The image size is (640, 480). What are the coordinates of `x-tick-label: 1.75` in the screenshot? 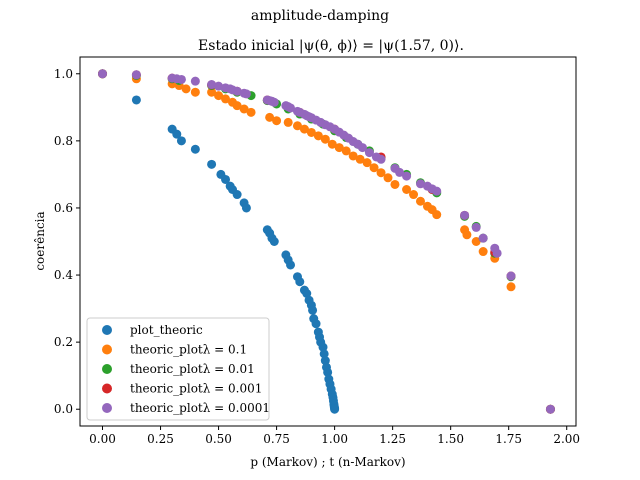 It's located at (508, 439).